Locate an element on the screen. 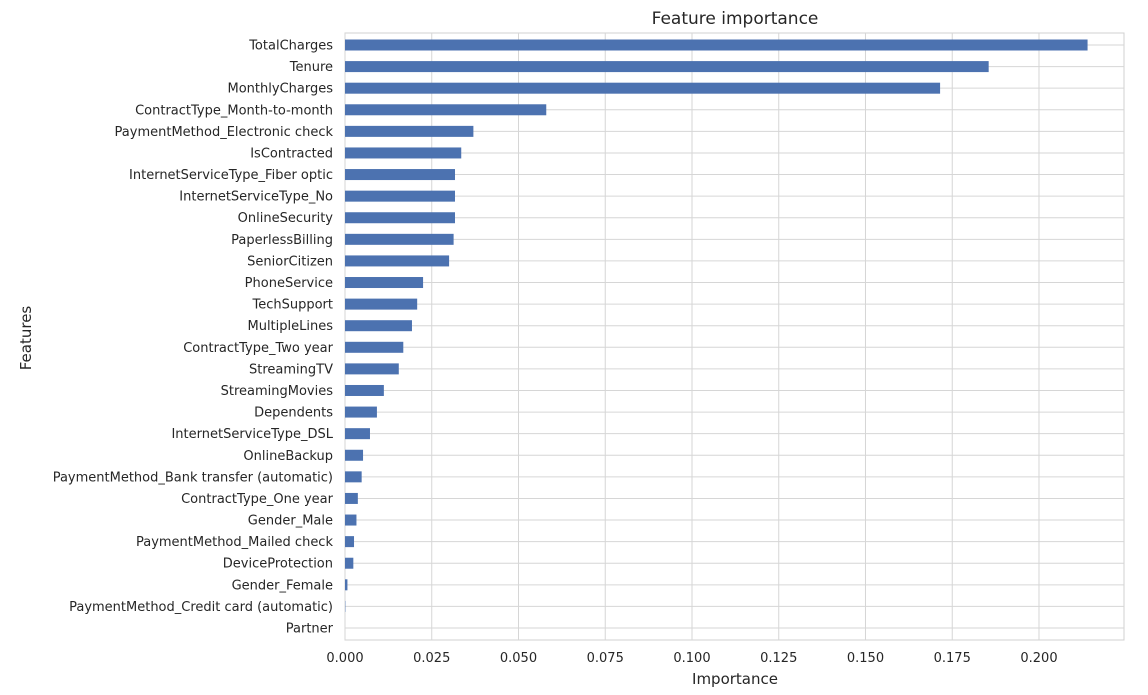 Image resolution: width=1148 pixels, height=695 pixels. y-tick-label: ContractType_Month-to-month is located at coordinates (234, 110).